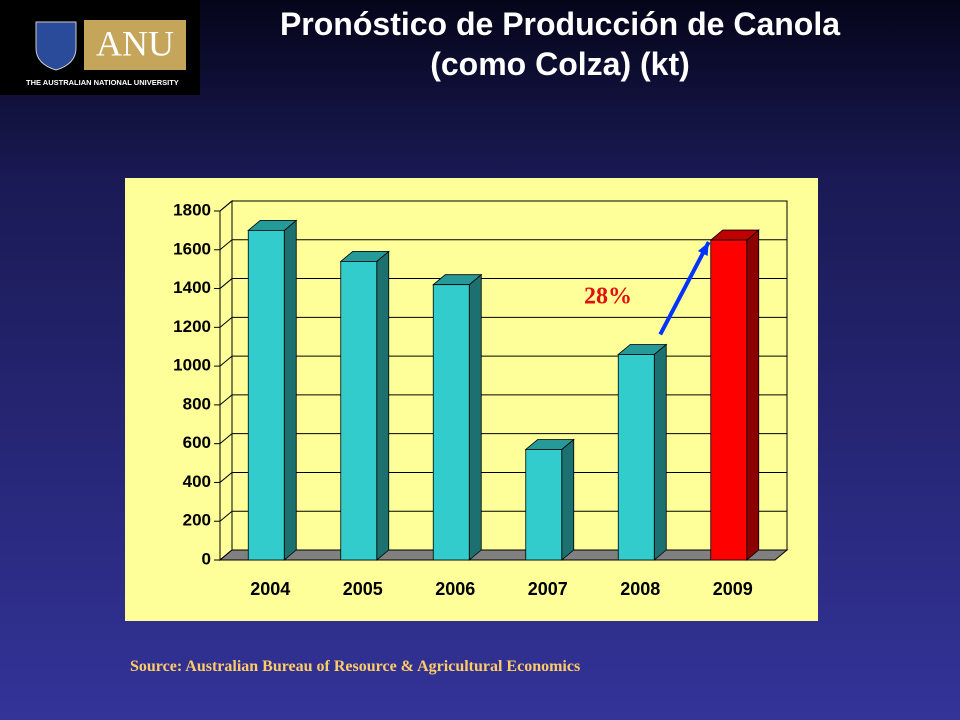 The width and height of the screenshot is (960, 720). Describe the element at coordinates (270, 589) in the screenshot. I see `x-tick-label: 2004` at that location.